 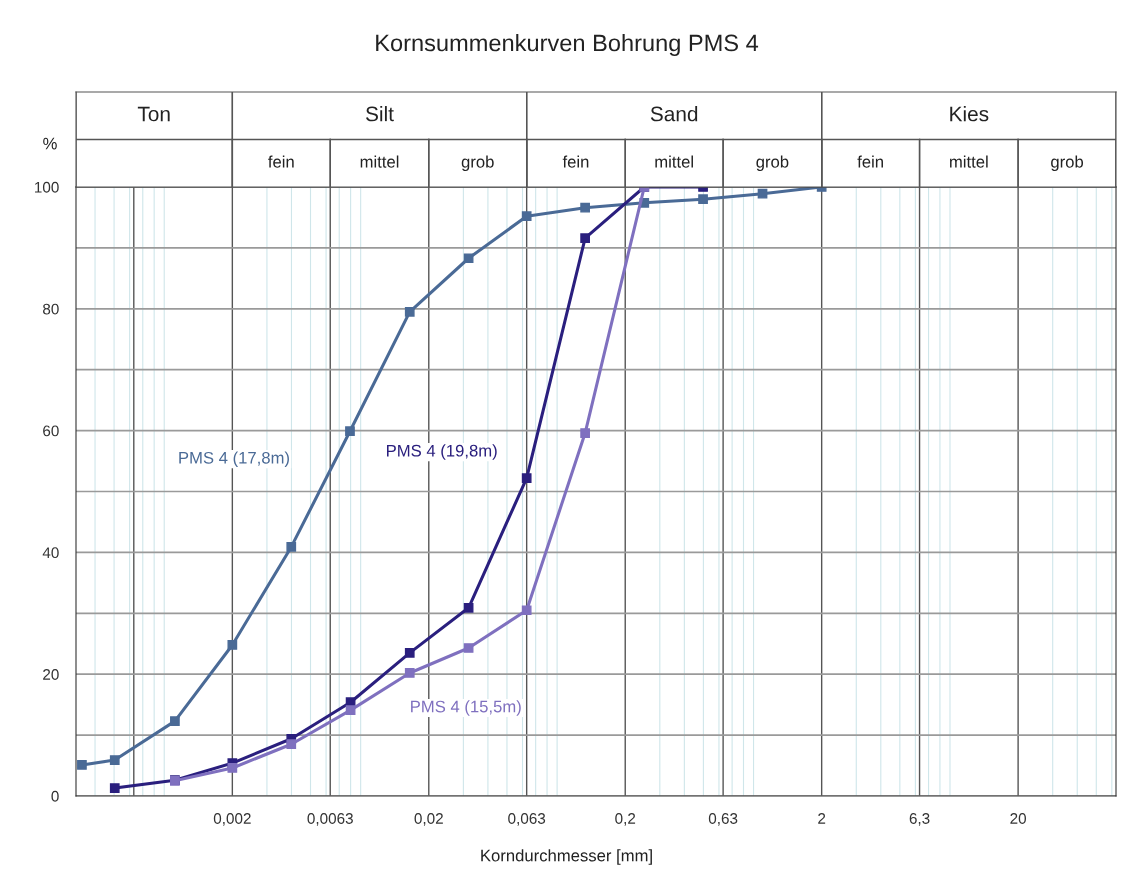 I want to click on text: Sand, so click(x=674, y=114).